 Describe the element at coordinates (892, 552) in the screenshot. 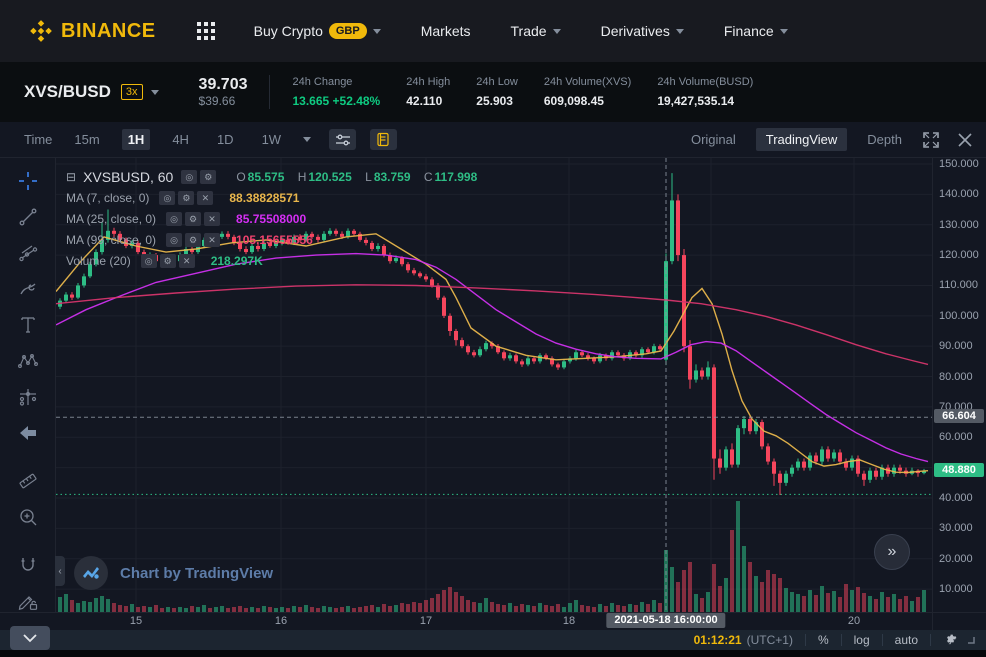

I see `scroll-to-realtime-button: »` at that location.